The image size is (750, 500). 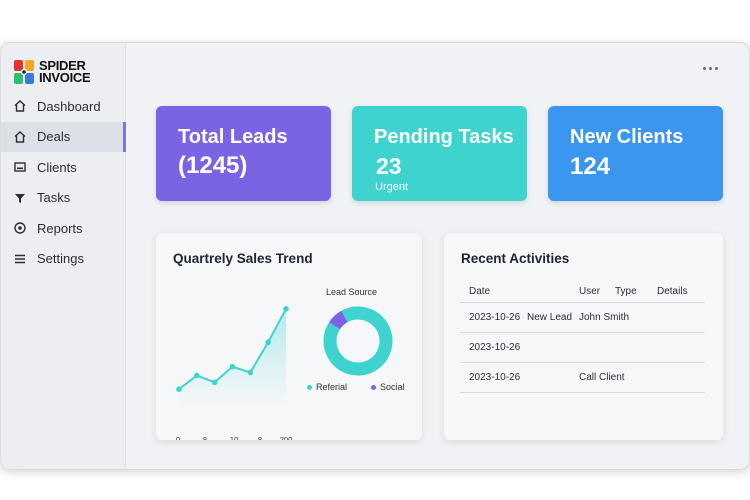 I want to click on sidebar-item-settings: Settings, so click(x=63, y=259).